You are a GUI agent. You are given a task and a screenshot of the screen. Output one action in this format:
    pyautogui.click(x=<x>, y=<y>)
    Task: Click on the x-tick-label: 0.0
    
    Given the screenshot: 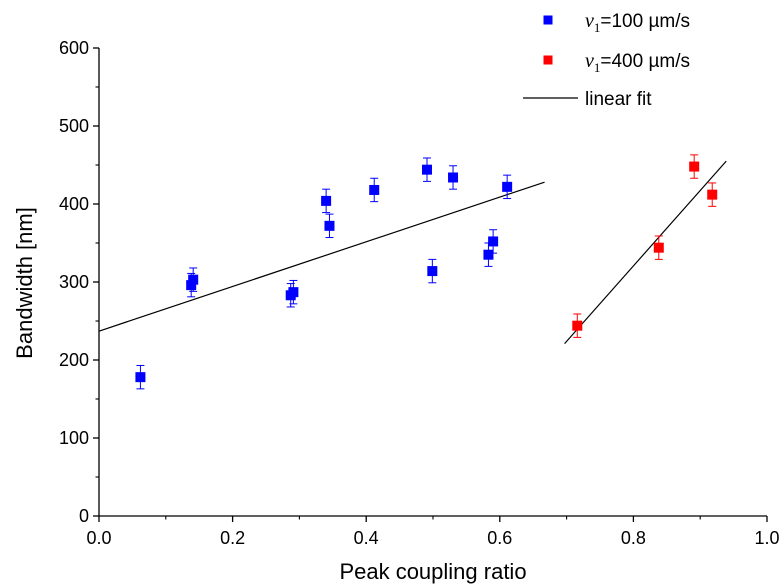 What is the action you would take?
    pyautogui.click(x=98, y=538)
    